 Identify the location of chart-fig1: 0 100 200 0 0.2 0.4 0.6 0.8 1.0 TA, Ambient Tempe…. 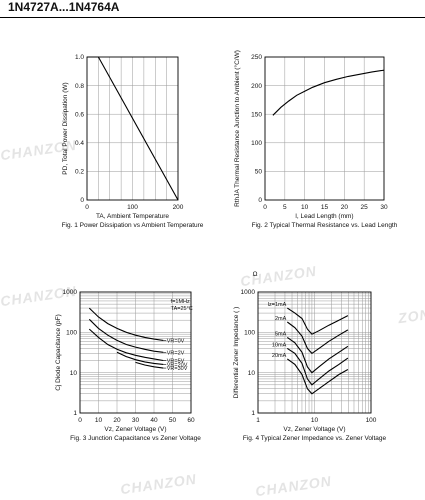
(133, 141).